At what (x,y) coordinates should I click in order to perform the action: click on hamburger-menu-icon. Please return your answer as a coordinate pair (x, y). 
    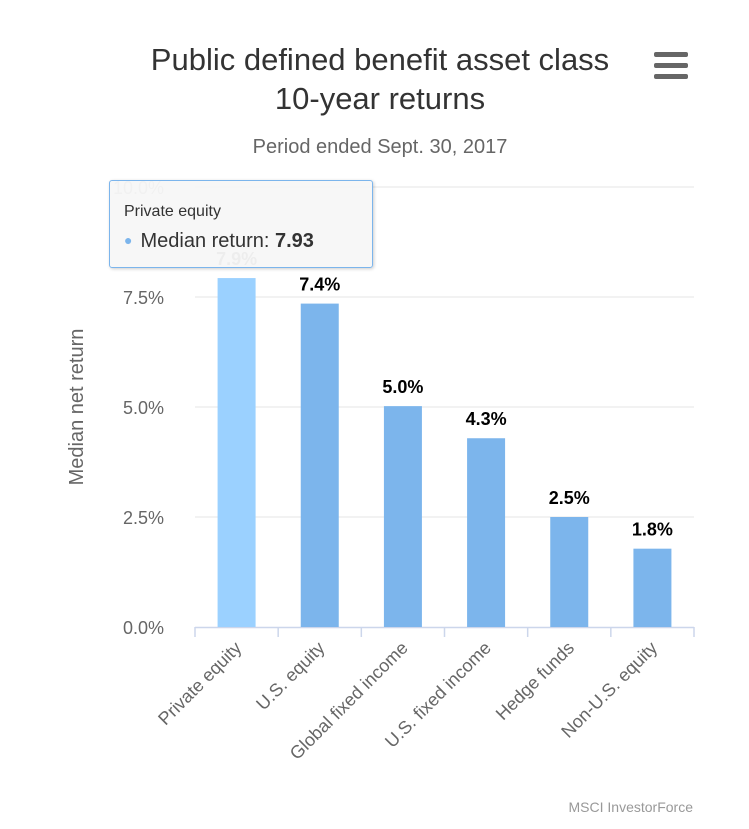
    Looking at the image, I should click on (671, 67).